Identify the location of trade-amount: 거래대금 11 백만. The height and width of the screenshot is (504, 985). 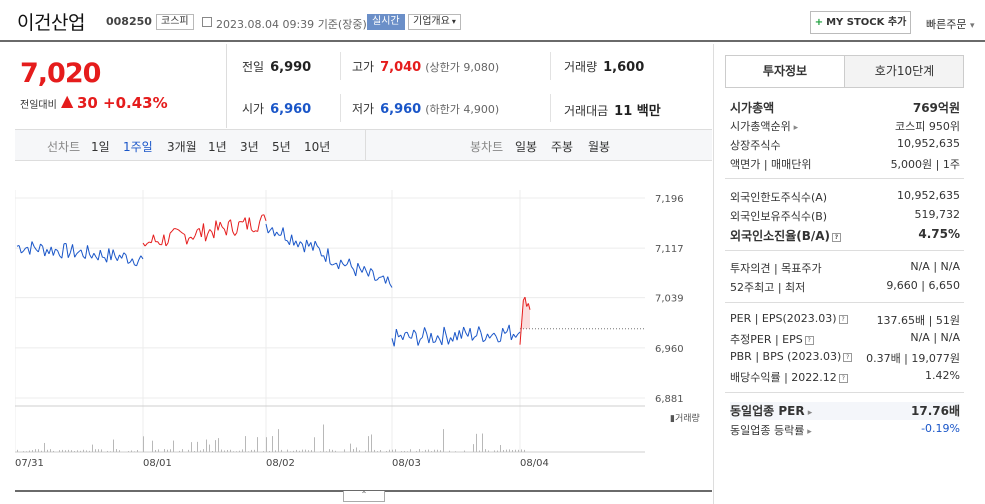
(612, 109).